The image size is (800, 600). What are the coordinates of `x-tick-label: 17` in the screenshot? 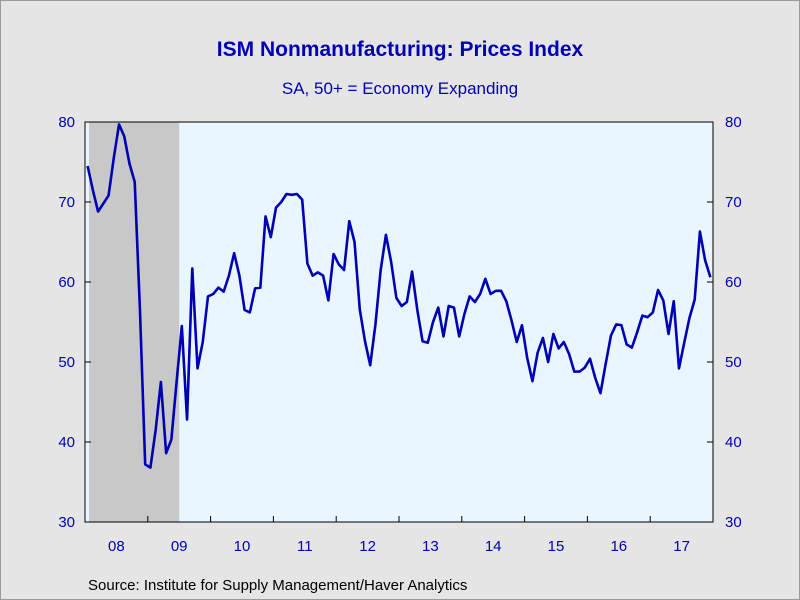 It's located at (681, 546).